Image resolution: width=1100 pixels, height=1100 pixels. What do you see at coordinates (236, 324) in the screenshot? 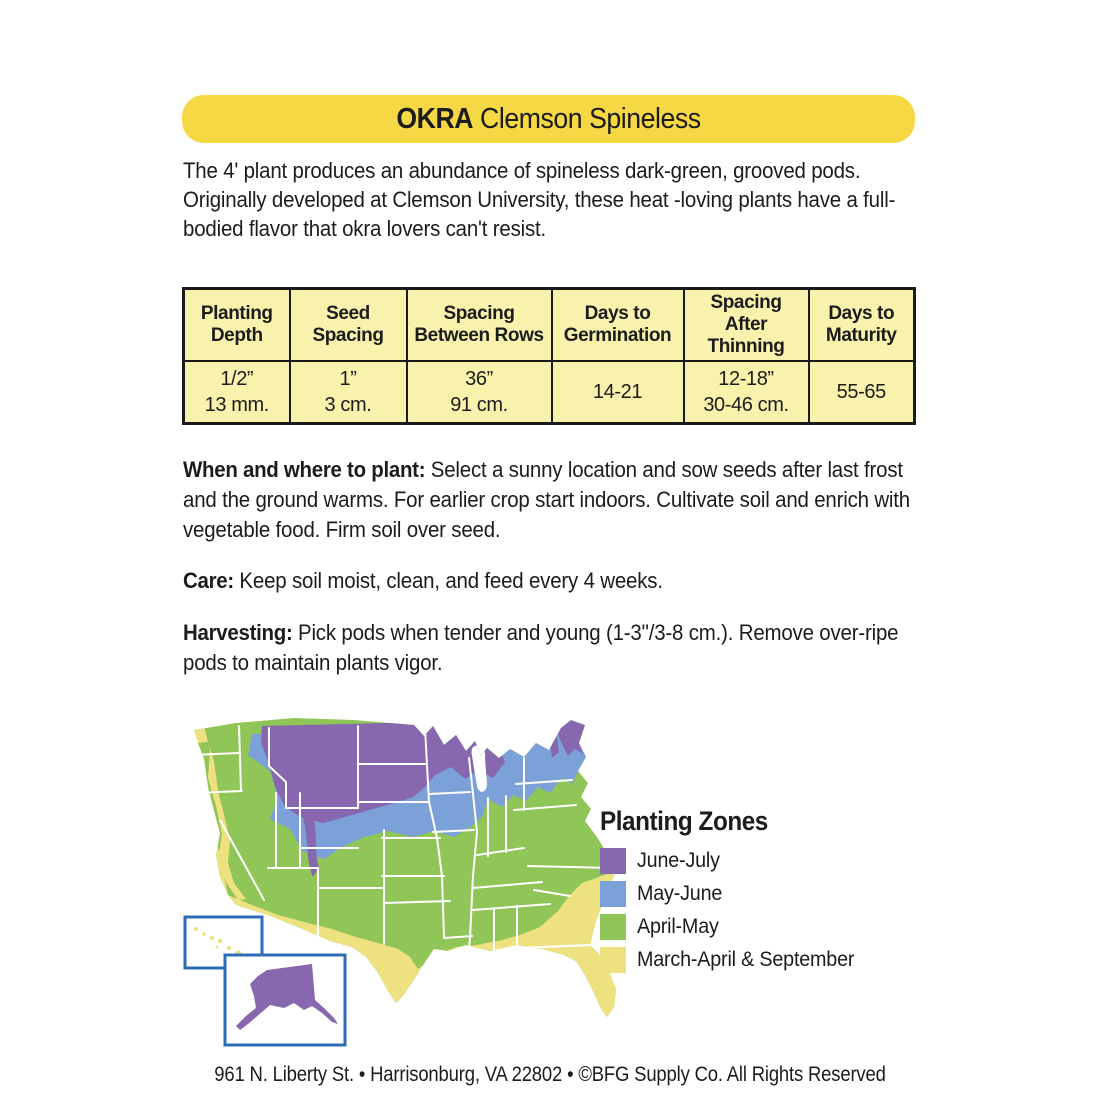
I see `col-header-planting-depth: Planting Depth` at bounding box center [236, 324].